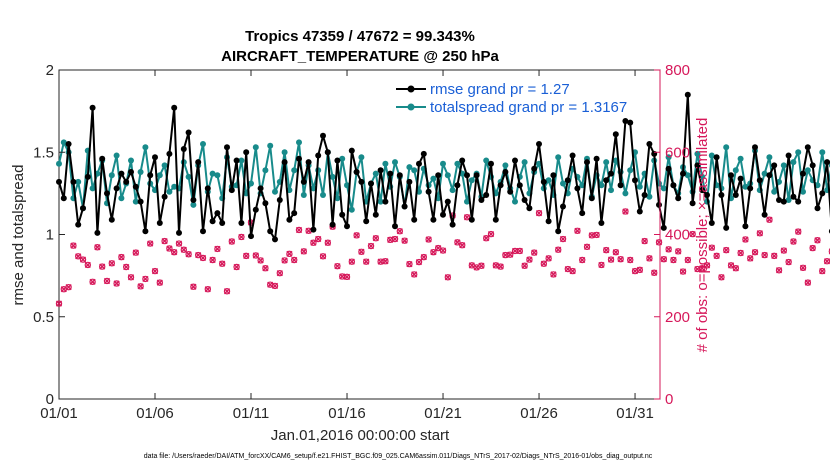 The image size is (830, 470). I want to click on chart-subtitle: AIRCRAFT_TEMPERATURE @ 250 hPa, so click(360, 56).